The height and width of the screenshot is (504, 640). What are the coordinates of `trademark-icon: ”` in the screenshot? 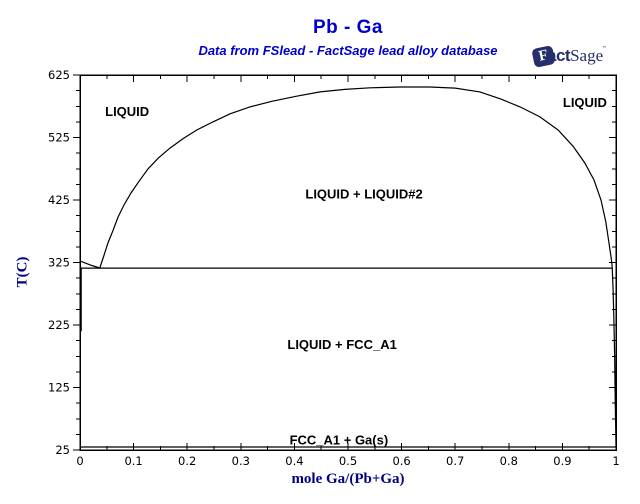 It's located at (604, 49).